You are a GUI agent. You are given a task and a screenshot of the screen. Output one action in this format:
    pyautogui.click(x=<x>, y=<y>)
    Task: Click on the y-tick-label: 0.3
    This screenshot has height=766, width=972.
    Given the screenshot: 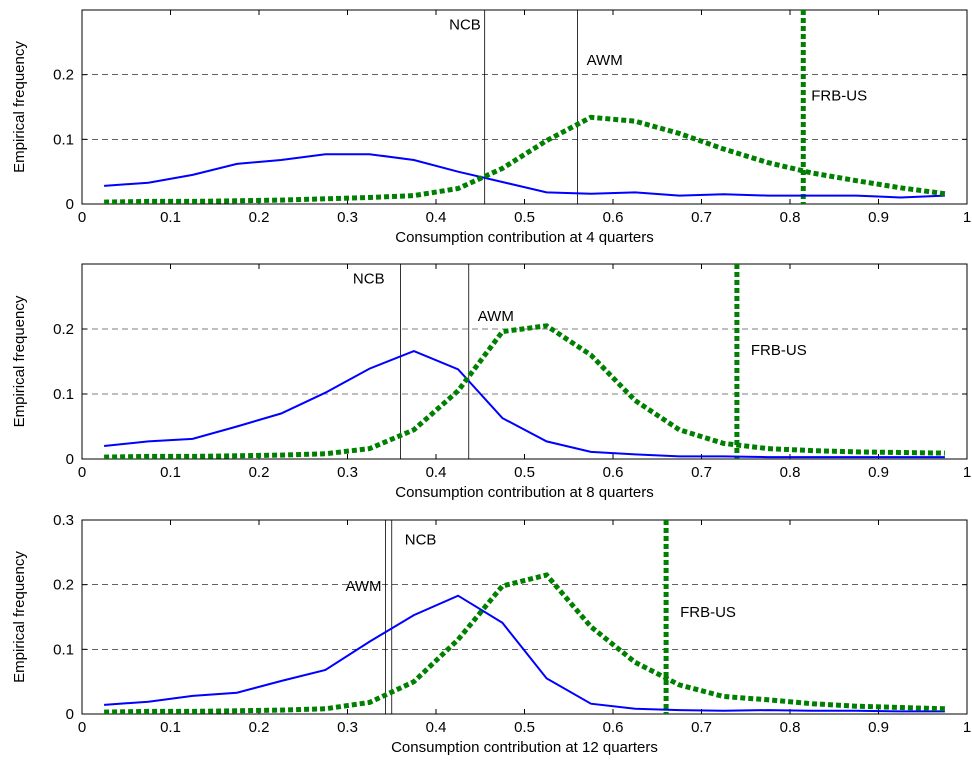 What is the action you would take?
    pyautogui.click(x=63, y=520)
    